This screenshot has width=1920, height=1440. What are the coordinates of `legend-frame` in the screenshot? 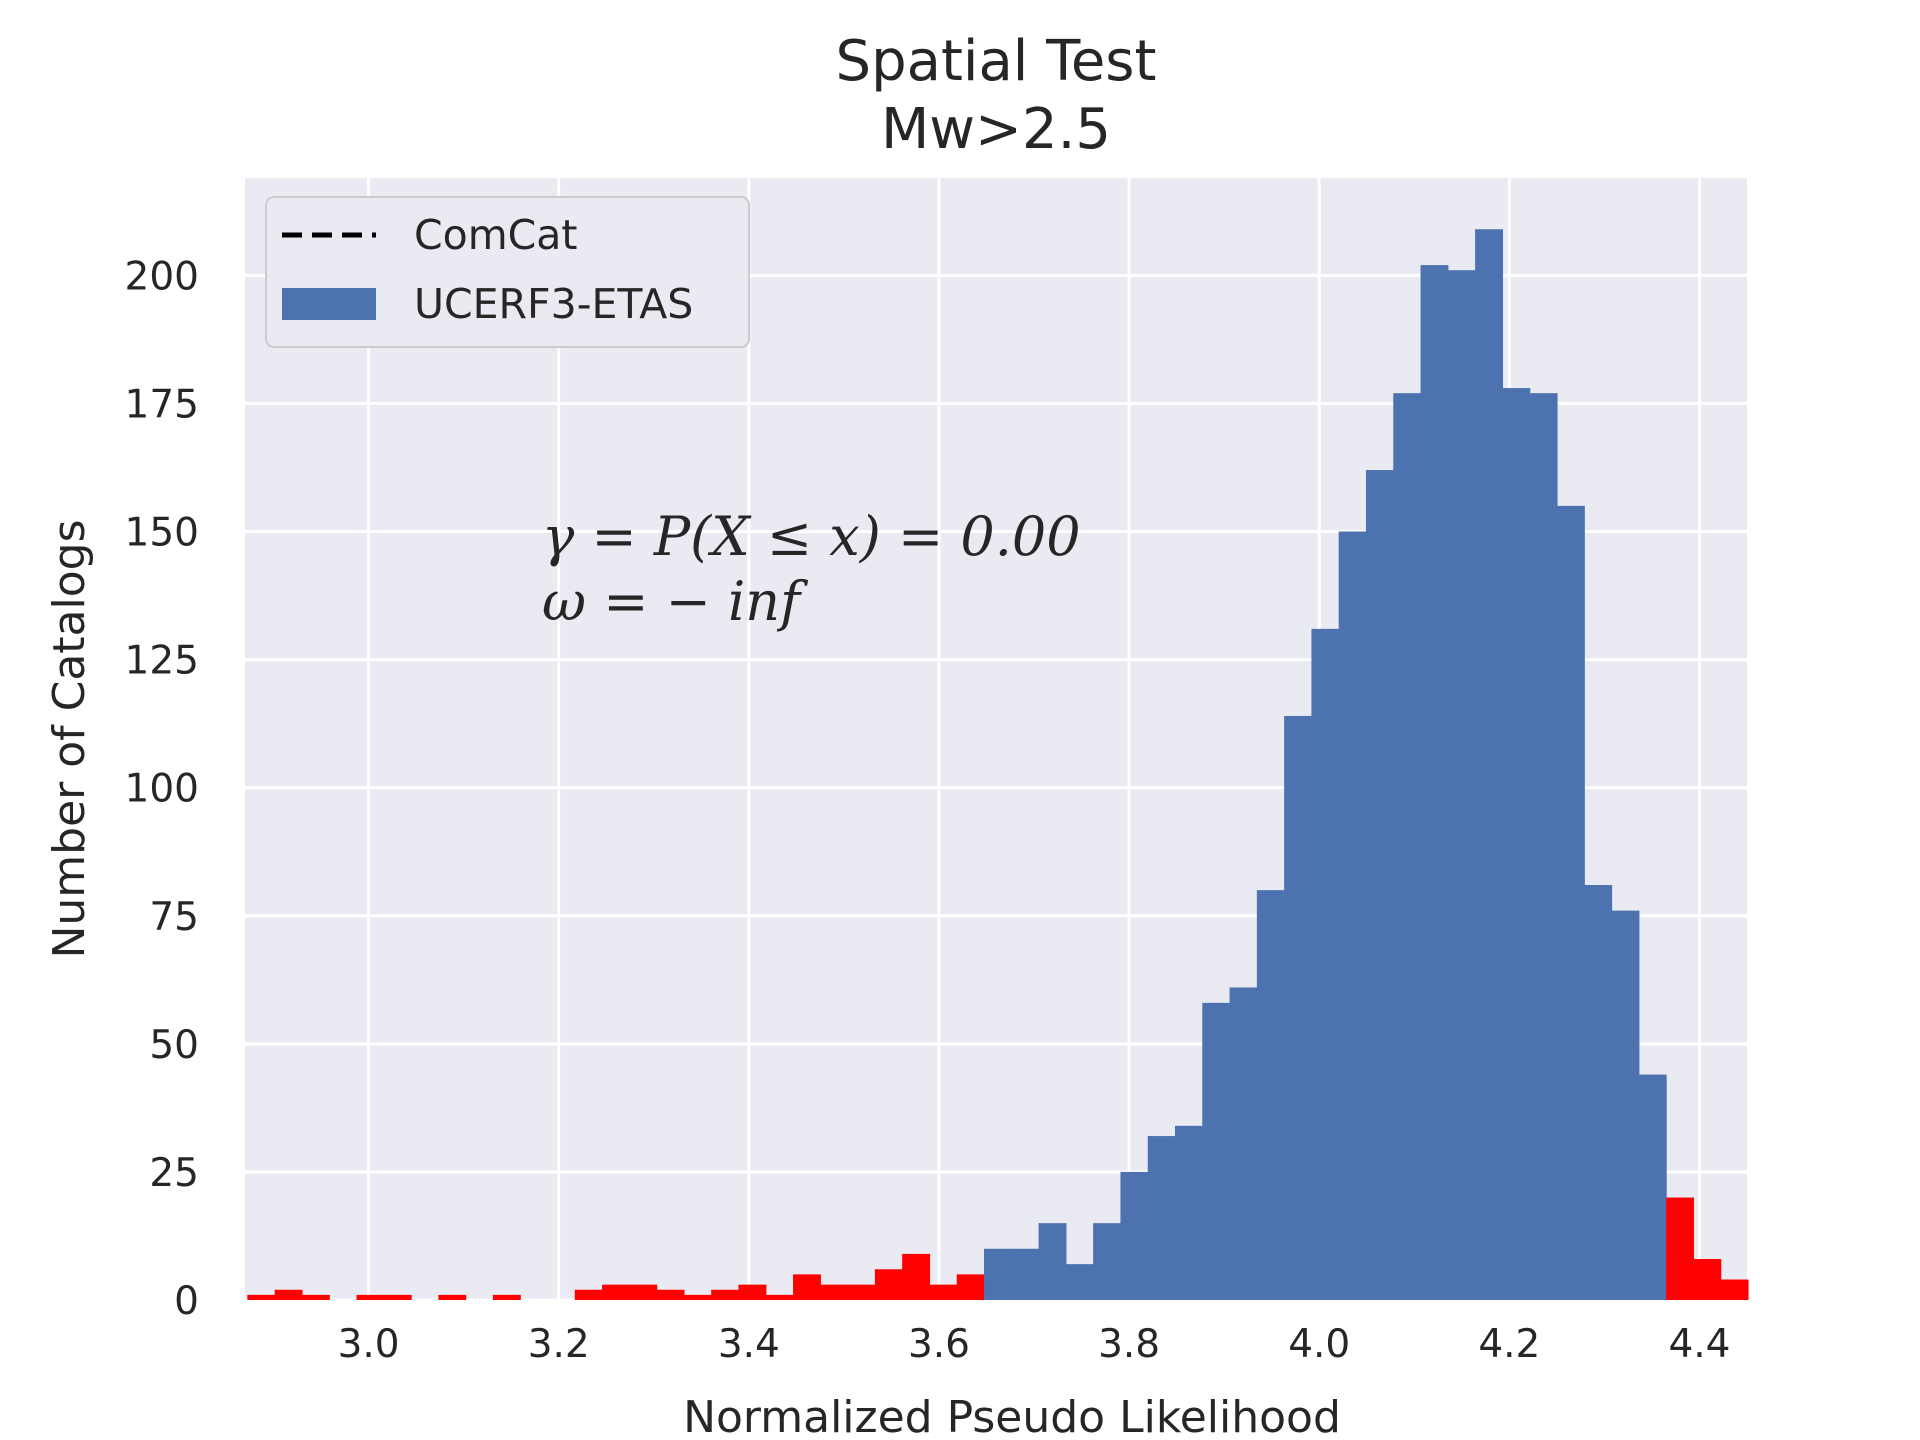 It's located at (507, 272).